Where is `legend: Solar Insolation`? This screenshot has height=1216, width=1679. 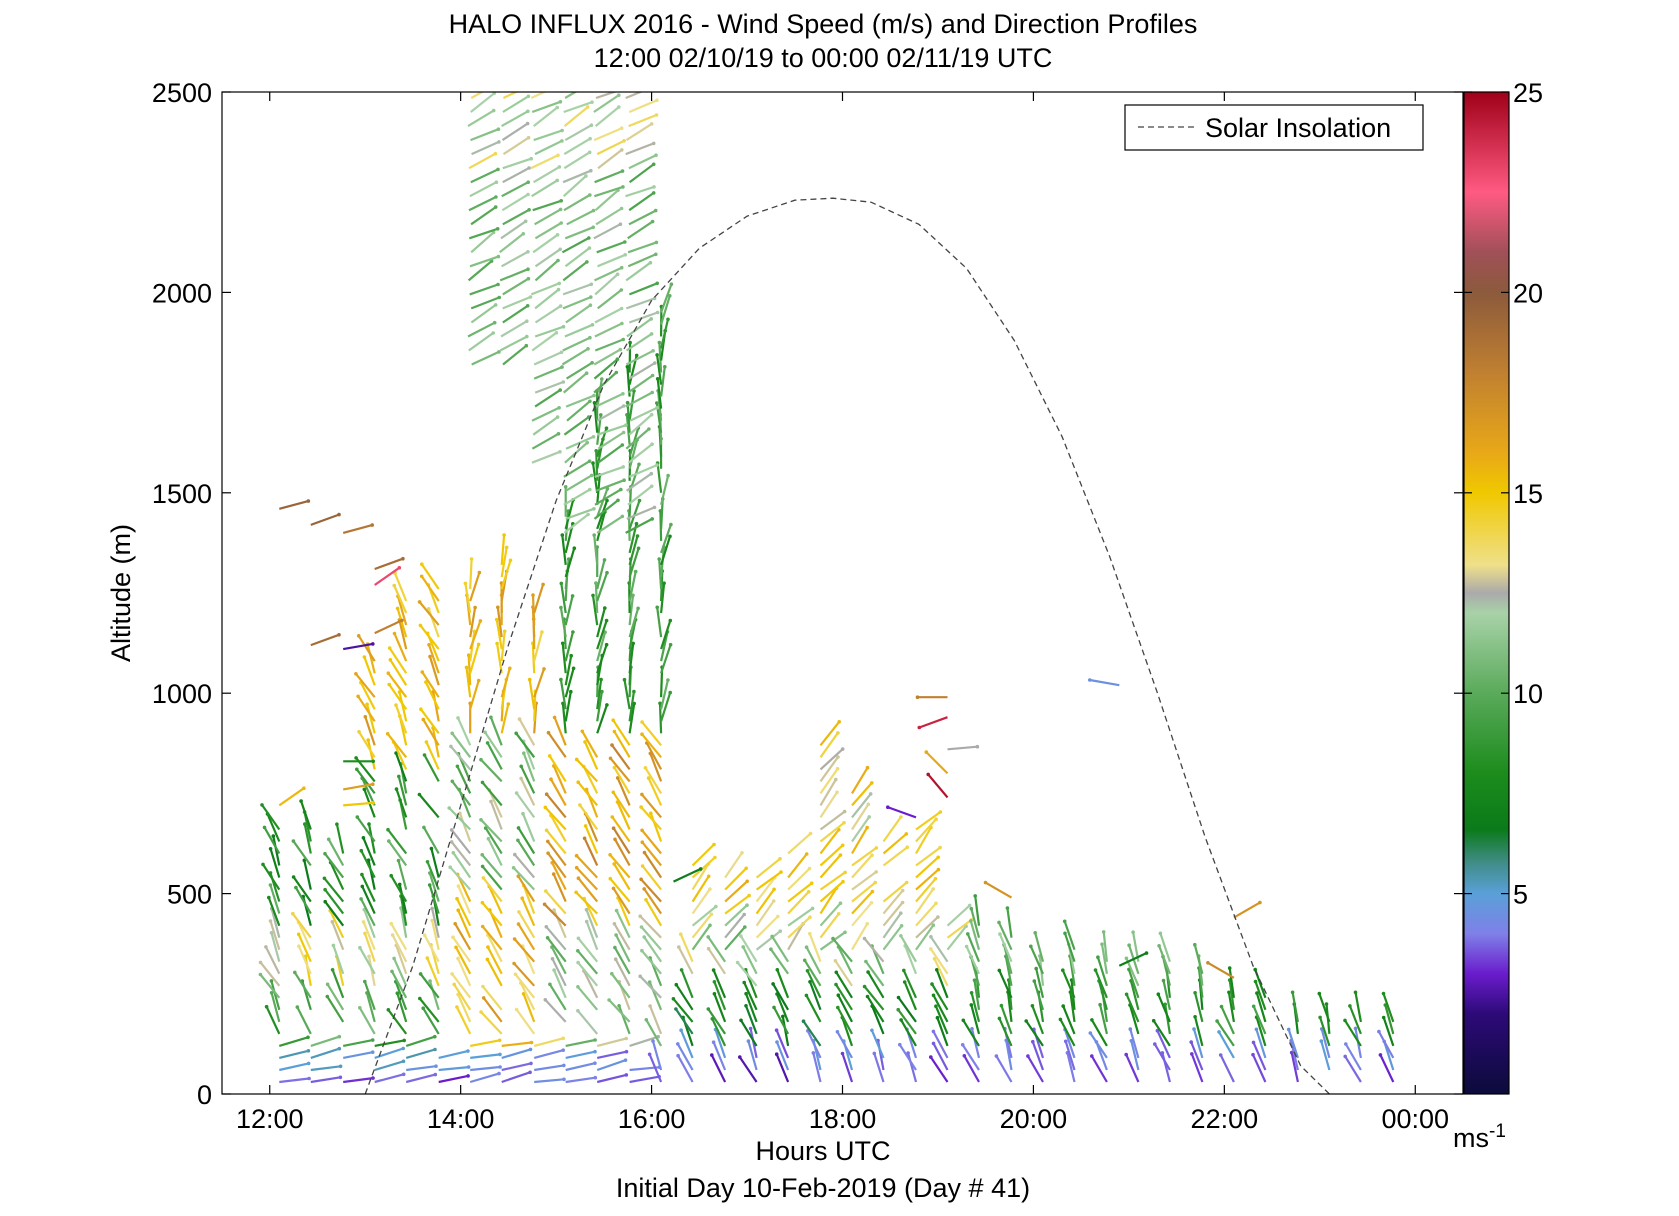
legend: Solar Insolation is located at coordinates (1274, 127).